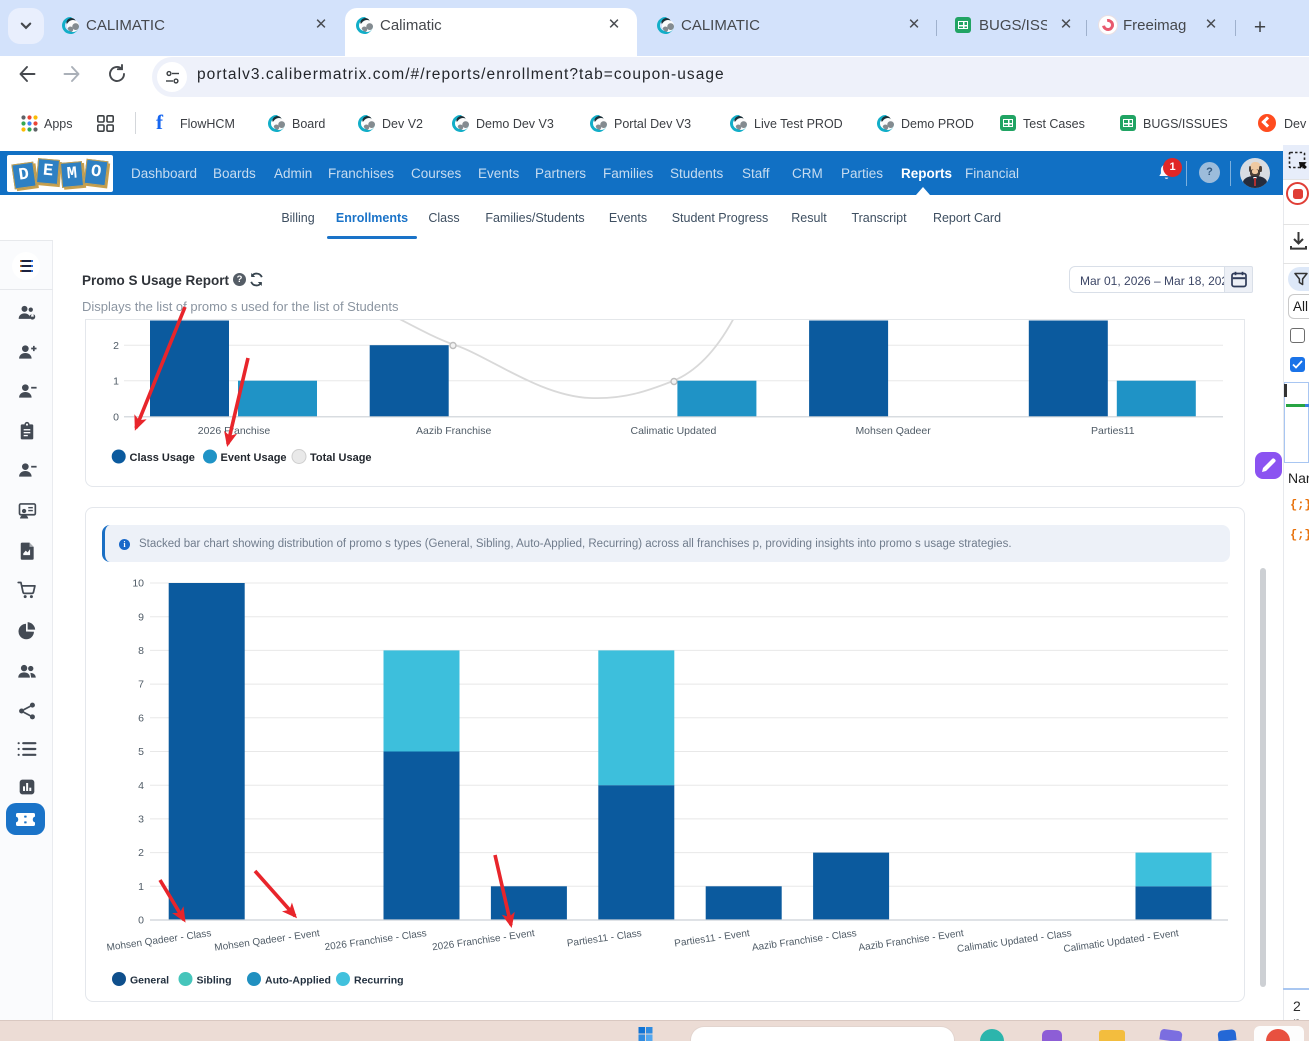 The image size is (1309, 1041). Describe the element at coordinates (214, 981) in the screenshot. I see `svg-text: Sibling` at that location.